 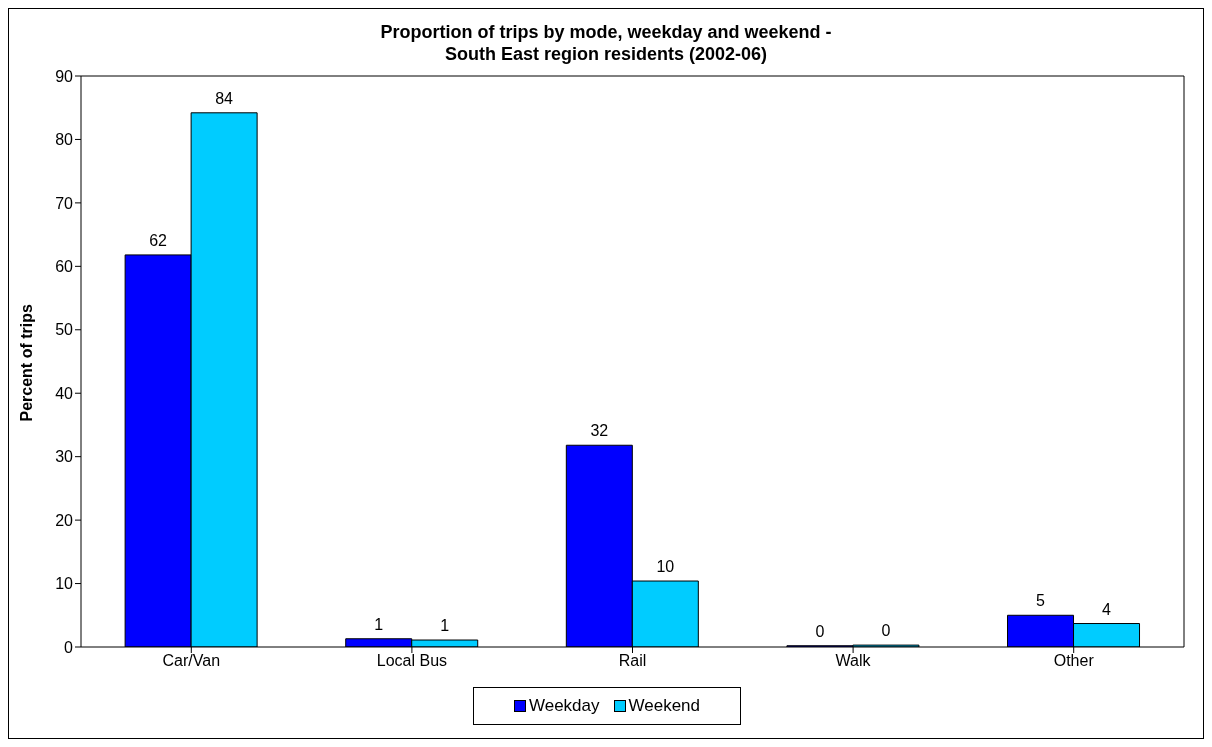 I want to click on data-label: 84, so click(x=224, y=98).